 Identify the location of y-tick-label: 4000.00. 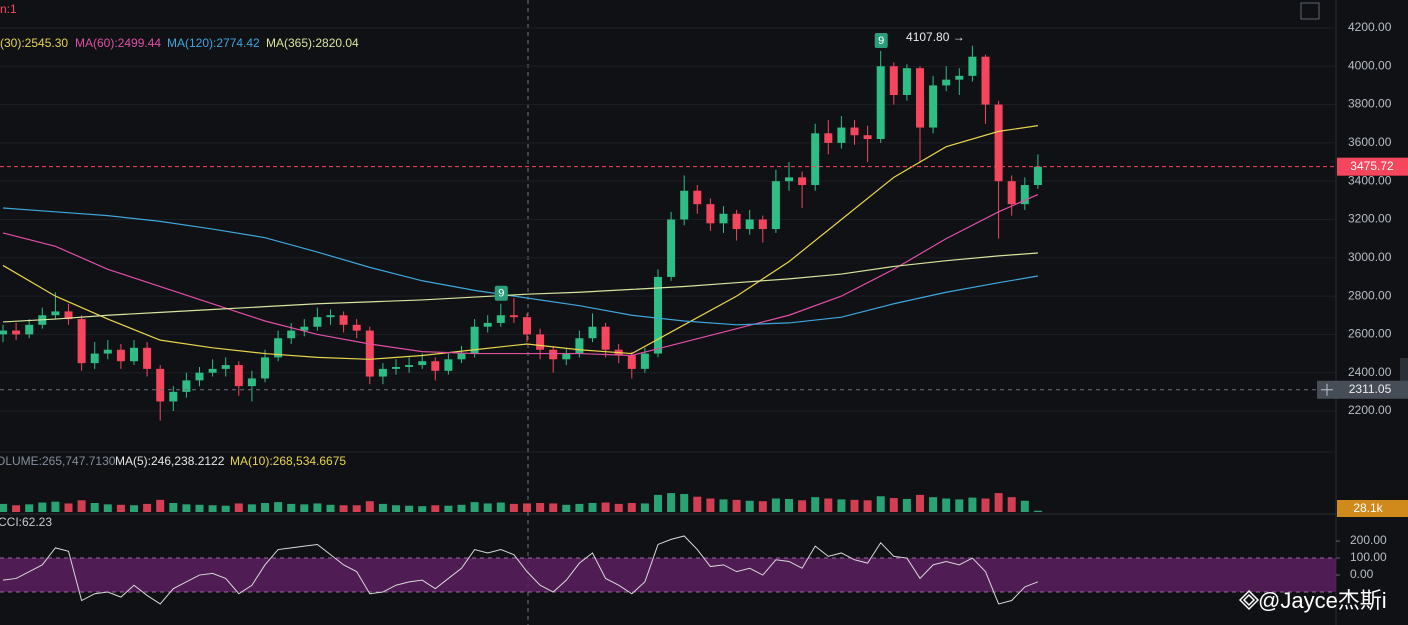
(1370, 65).